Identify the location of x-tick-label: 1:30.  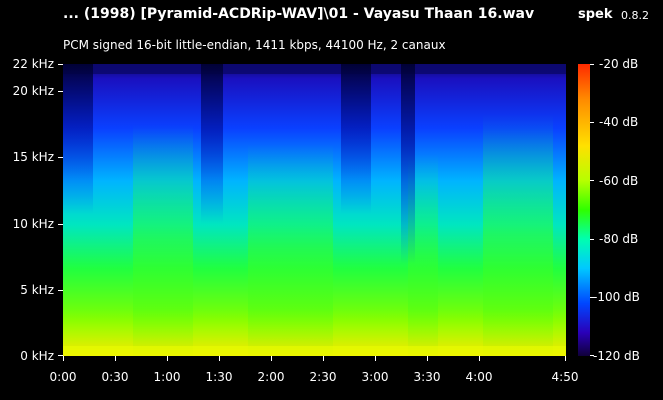
(219, 377).